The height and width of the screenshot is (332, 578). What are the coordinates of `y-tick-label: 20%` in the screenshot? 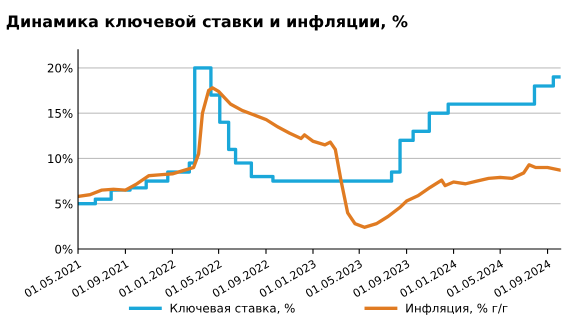 It's located at (60, 68).